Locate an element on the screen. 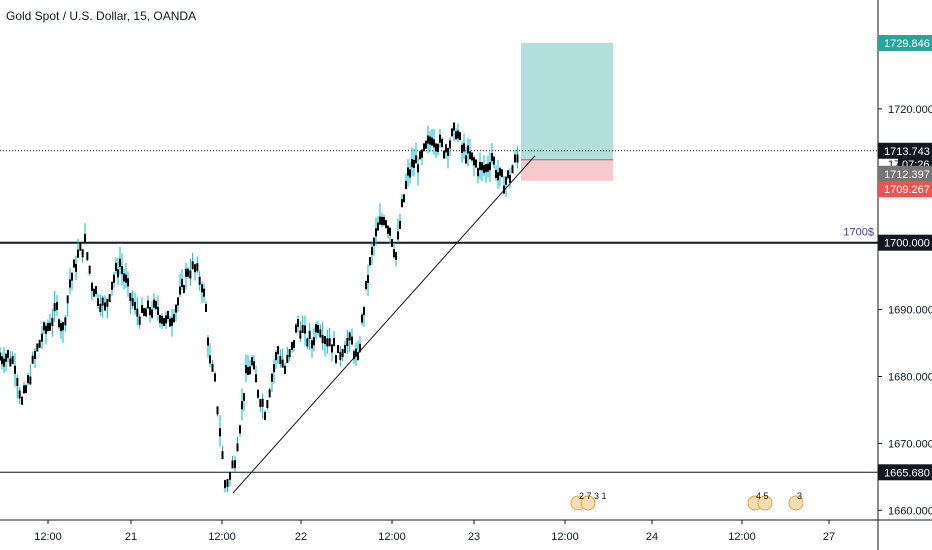 Image resolution: width=932 pixels, height=550 pixels. y-tick-label: 1680.000 is located at coordinates (910, 378).